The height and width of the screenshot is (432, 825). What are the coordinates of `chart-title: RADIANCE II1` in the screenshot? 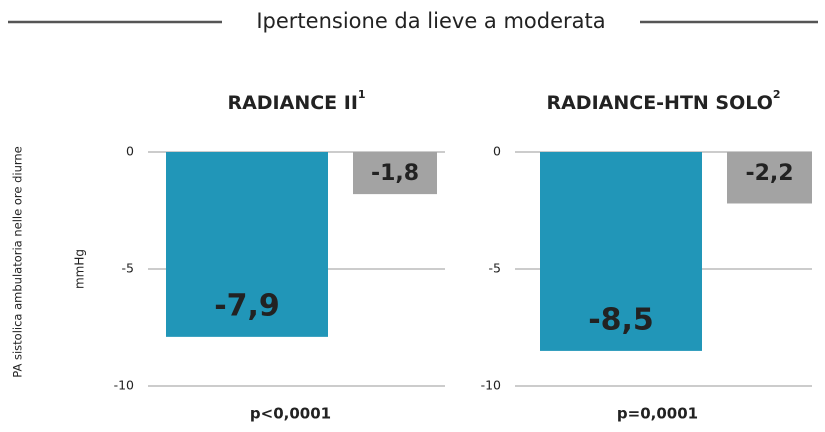 It's located at (296, 101).